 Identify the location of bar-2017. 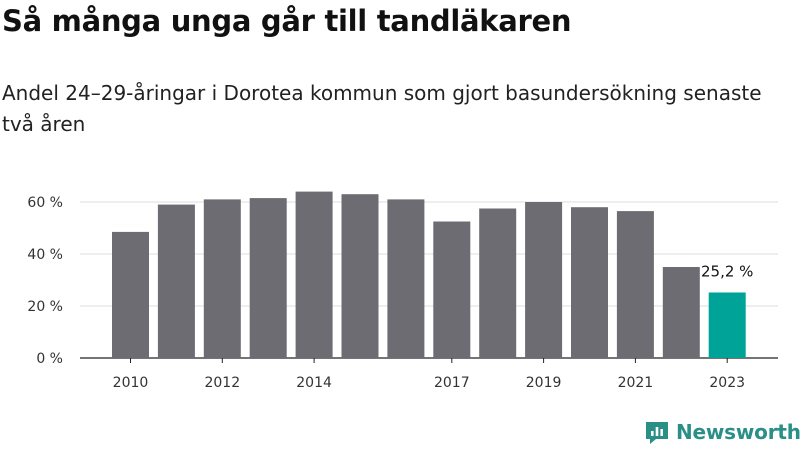
(452, 289).